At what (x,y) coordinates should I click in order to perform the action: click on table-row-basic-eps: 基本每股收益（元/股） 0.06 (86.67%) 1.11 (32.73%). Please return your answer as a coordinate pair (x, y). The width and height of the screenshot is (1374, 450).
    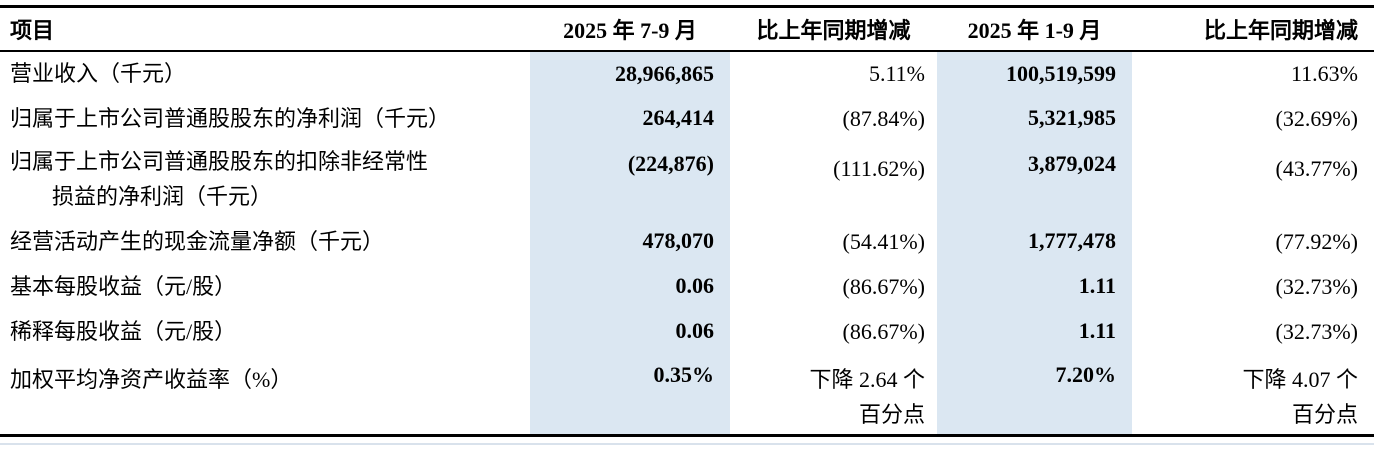
    Looking at the image, I should click on (687, 286).